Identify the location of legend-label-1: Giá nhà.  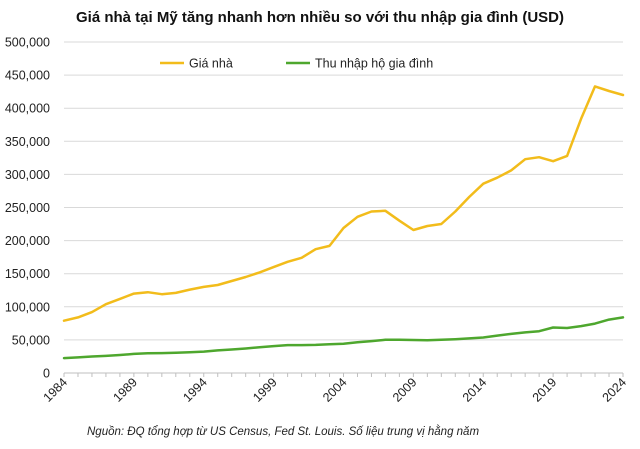
(211, 64).